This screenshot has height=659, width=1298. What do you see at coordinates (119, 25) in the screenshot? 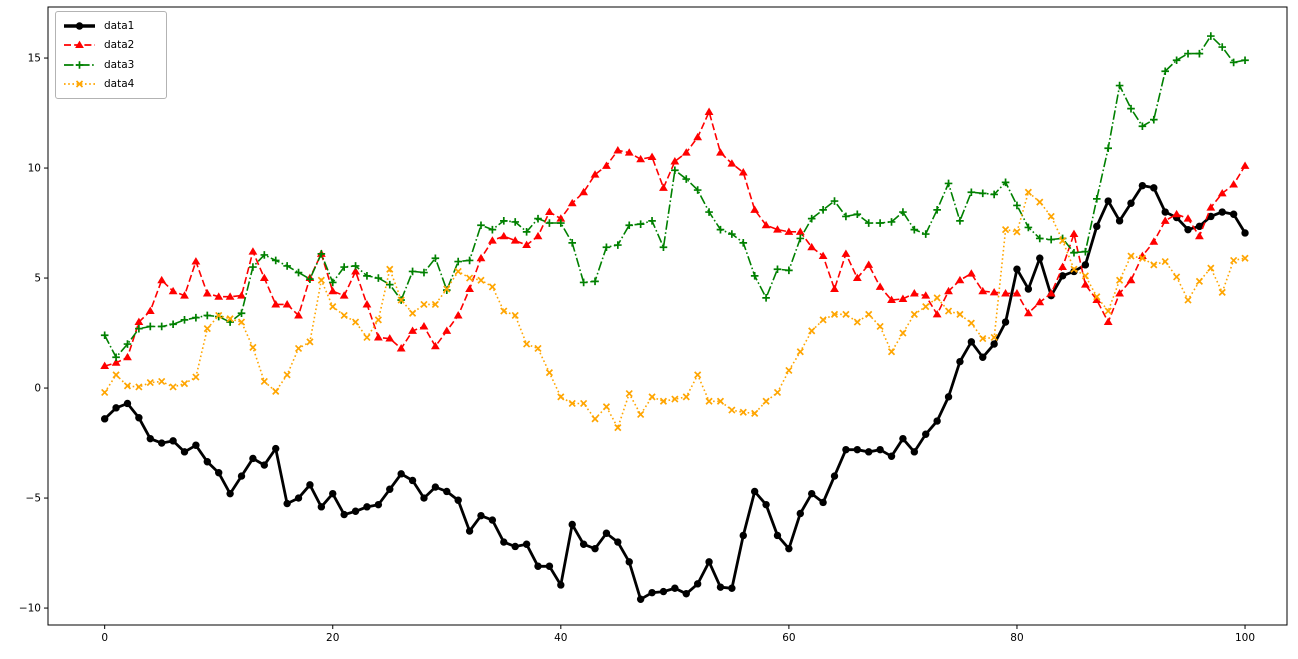
I see `legend-label: data1` at bounding box center [119, 25].